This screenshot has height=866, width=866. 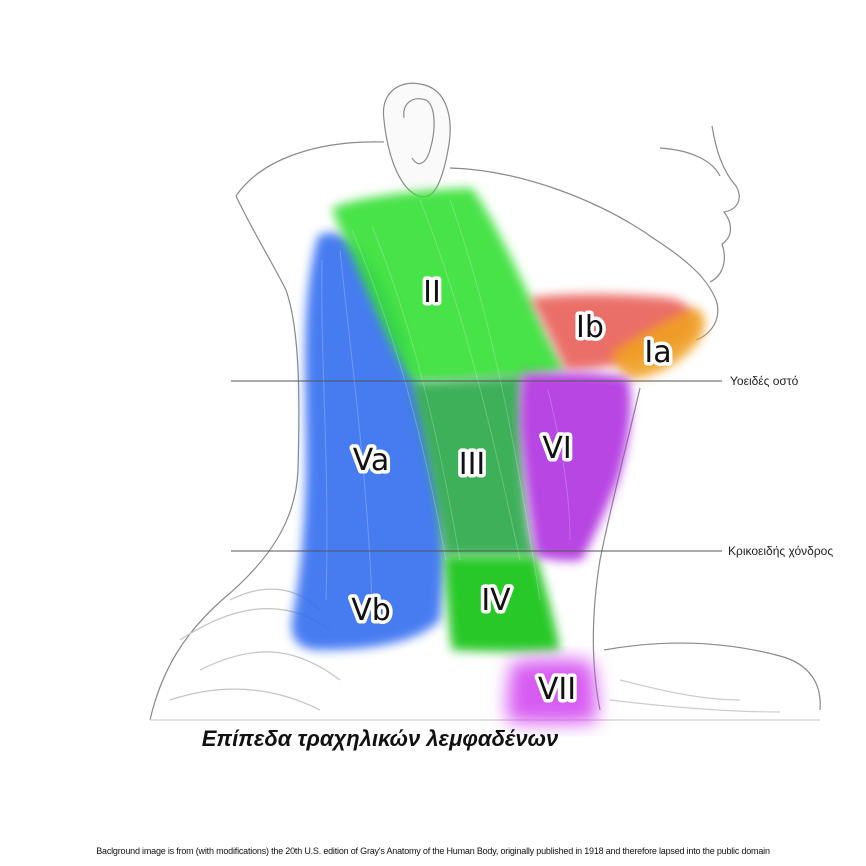 I want to click on hyoid-label: Υοειδές οστό, so click(x=764, y=381).